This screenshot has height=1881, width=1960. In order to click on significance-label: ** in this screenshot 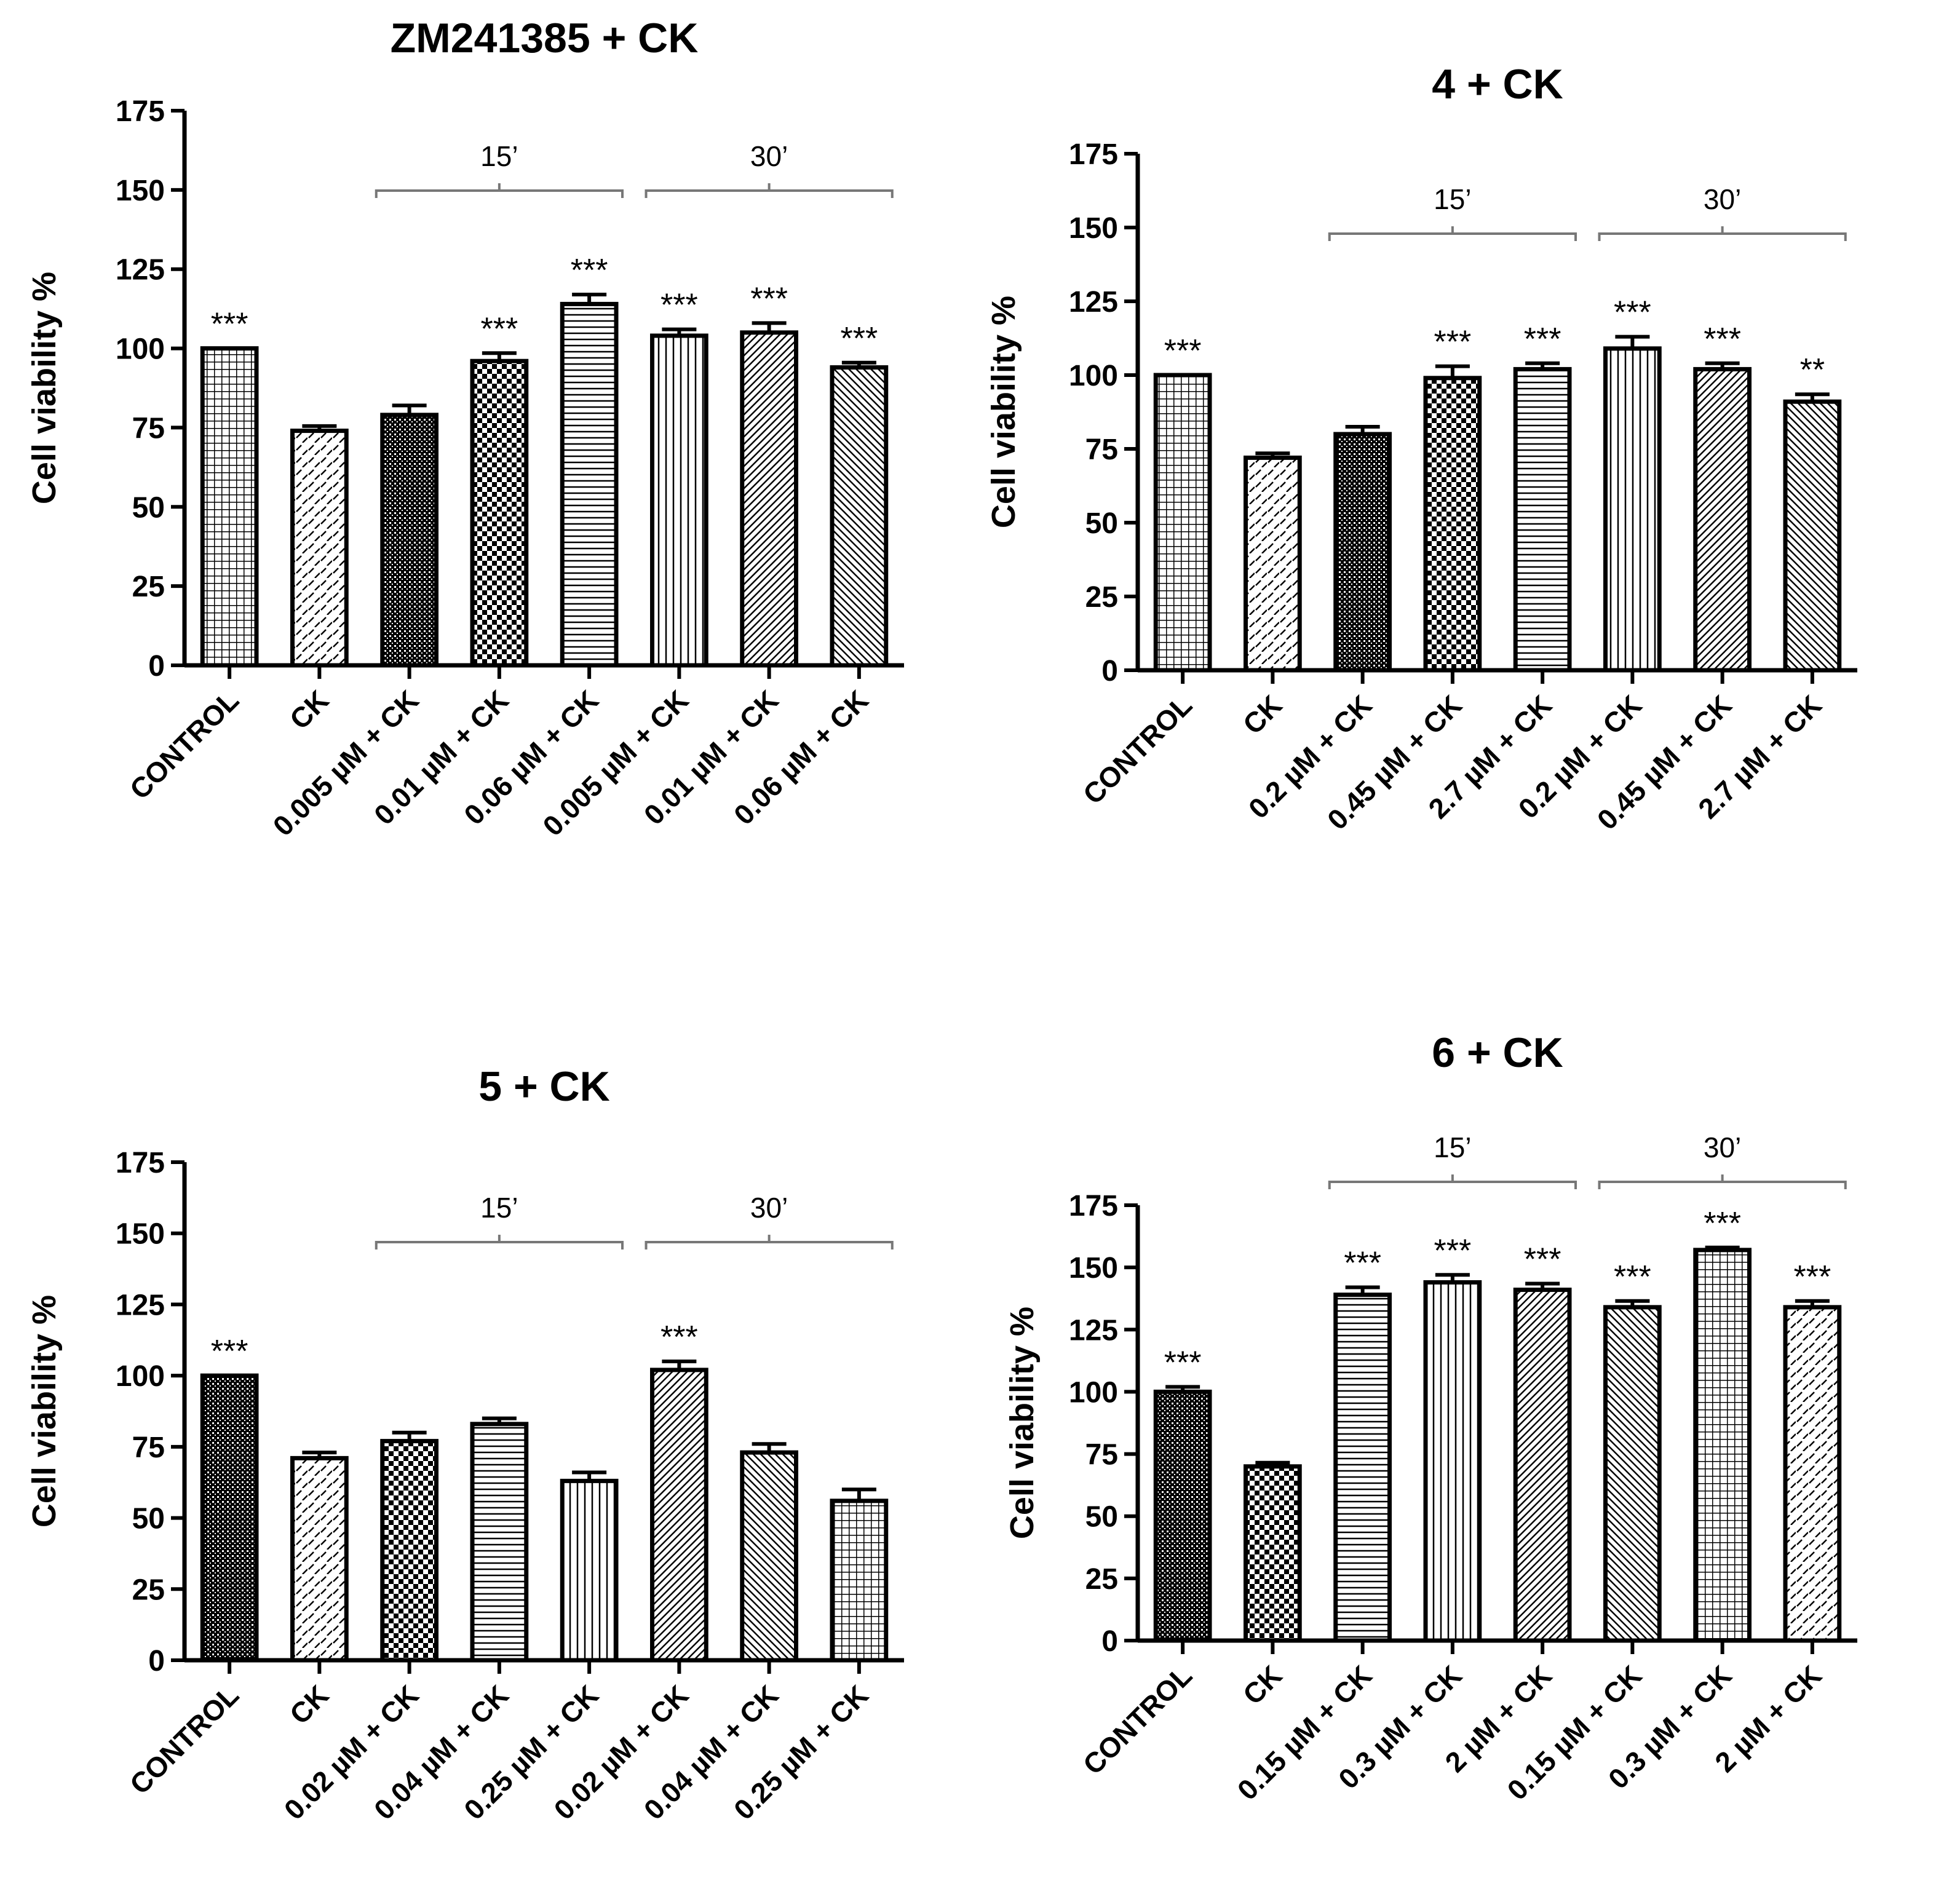, I will do `click(1812, 370)`.